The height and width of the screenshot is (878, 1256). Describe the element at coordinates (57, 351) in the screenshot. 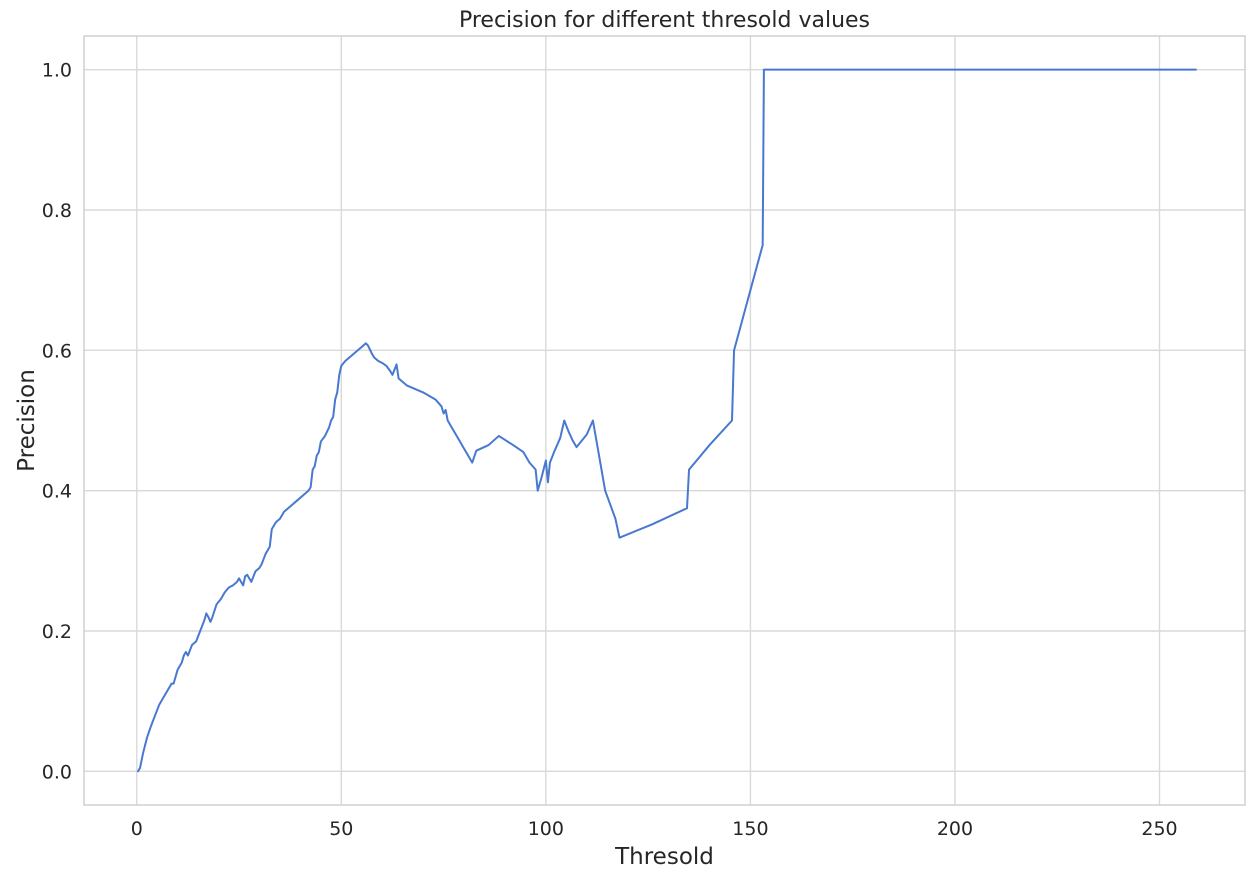

I see `y-tick-label: 0.6` at that location.